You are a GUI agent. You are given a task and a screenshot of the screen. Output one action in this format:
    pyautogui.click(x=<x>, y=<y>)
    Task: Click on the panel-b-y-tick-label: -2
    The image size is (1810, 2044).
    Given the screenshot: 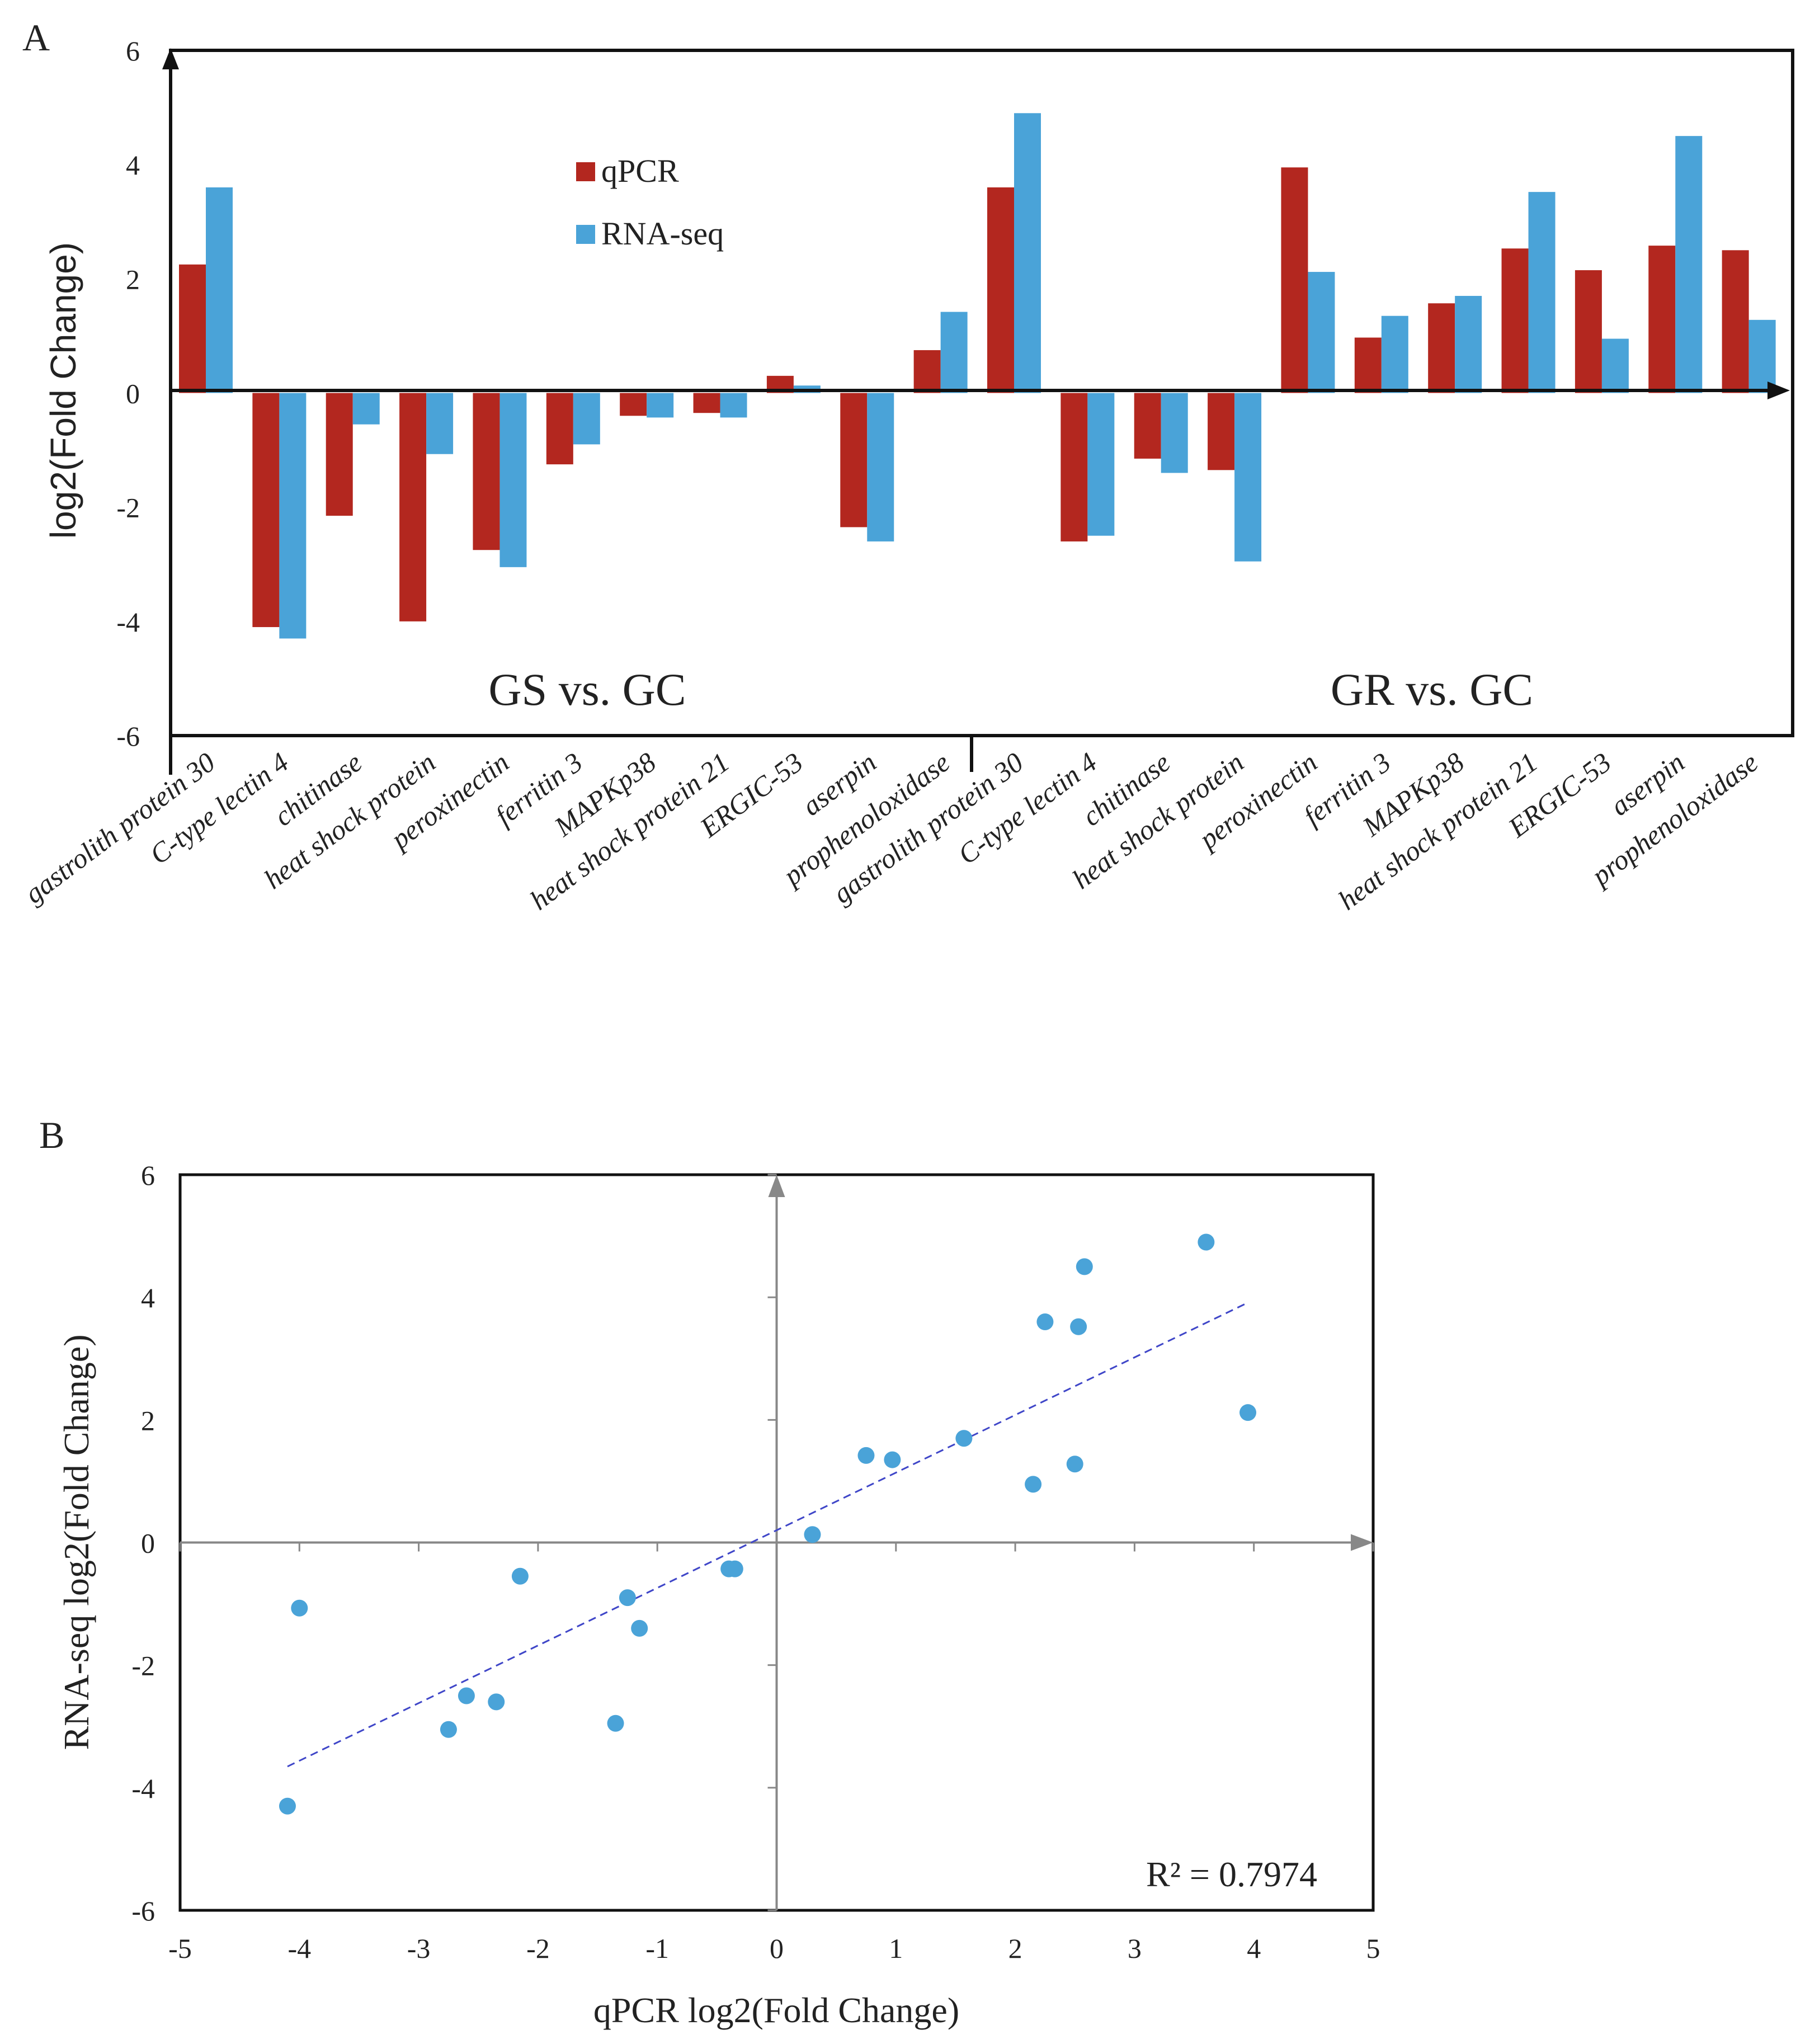 What is the action you would take?
    pyautogui.click(x=143, y=1666)
    